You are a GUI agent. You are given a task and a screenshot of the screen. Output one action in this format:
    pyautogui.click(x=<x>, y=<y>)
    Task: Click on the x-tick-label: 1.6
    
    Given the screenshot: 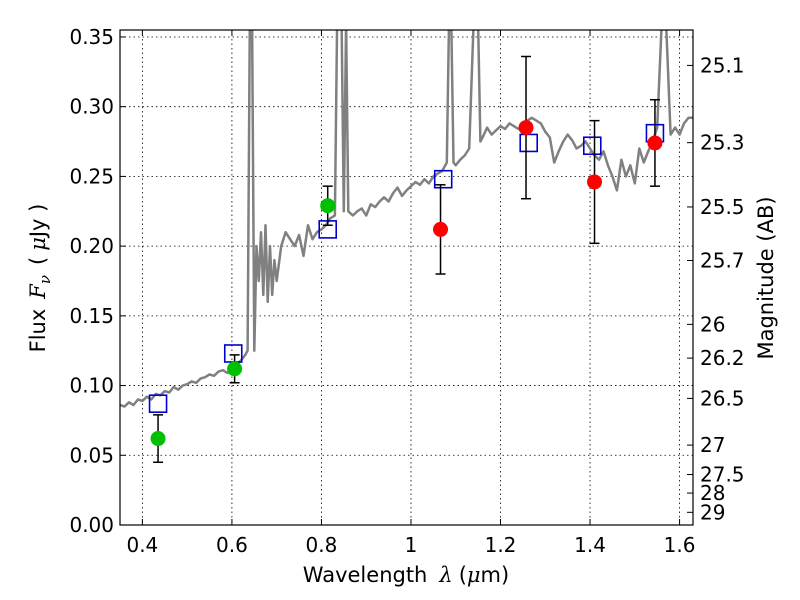 What is the action you would take?
    pyautogui.click(x=680, y=545)
    